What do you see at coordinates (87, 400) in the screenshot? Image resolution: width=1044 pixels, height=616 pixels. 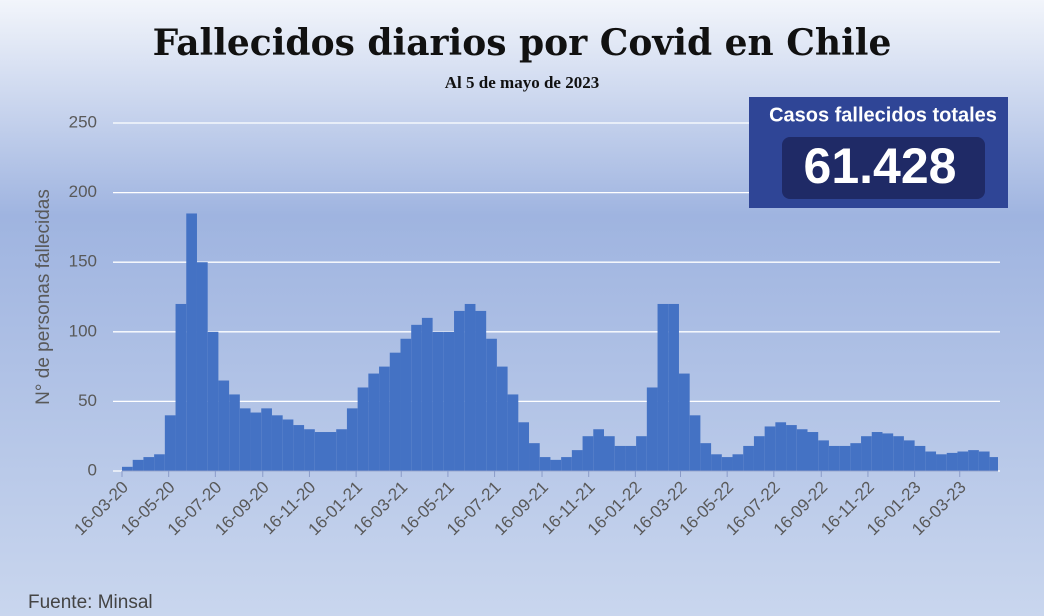 I see `y-tick-label: 50` at bounding box center [87, 400].